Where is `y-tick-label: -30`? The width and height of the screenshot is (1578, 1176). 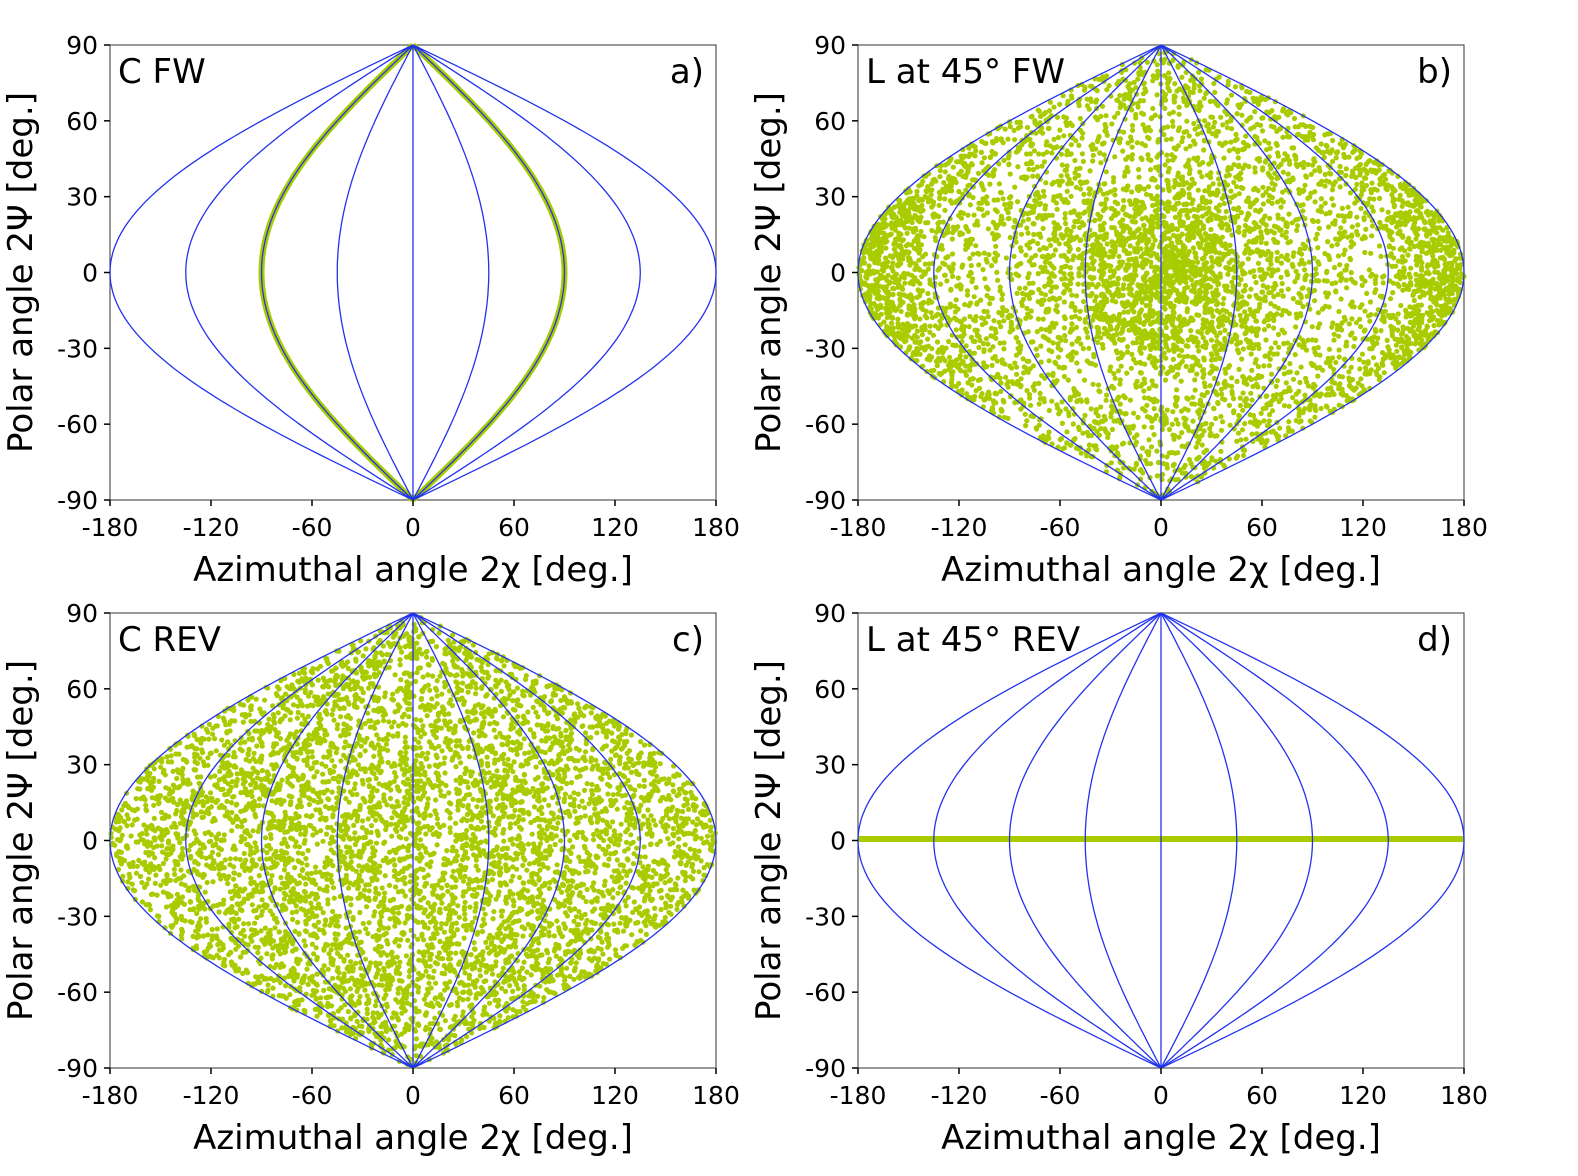 y-tick-label: -30 is located at coordinates (77, 348).